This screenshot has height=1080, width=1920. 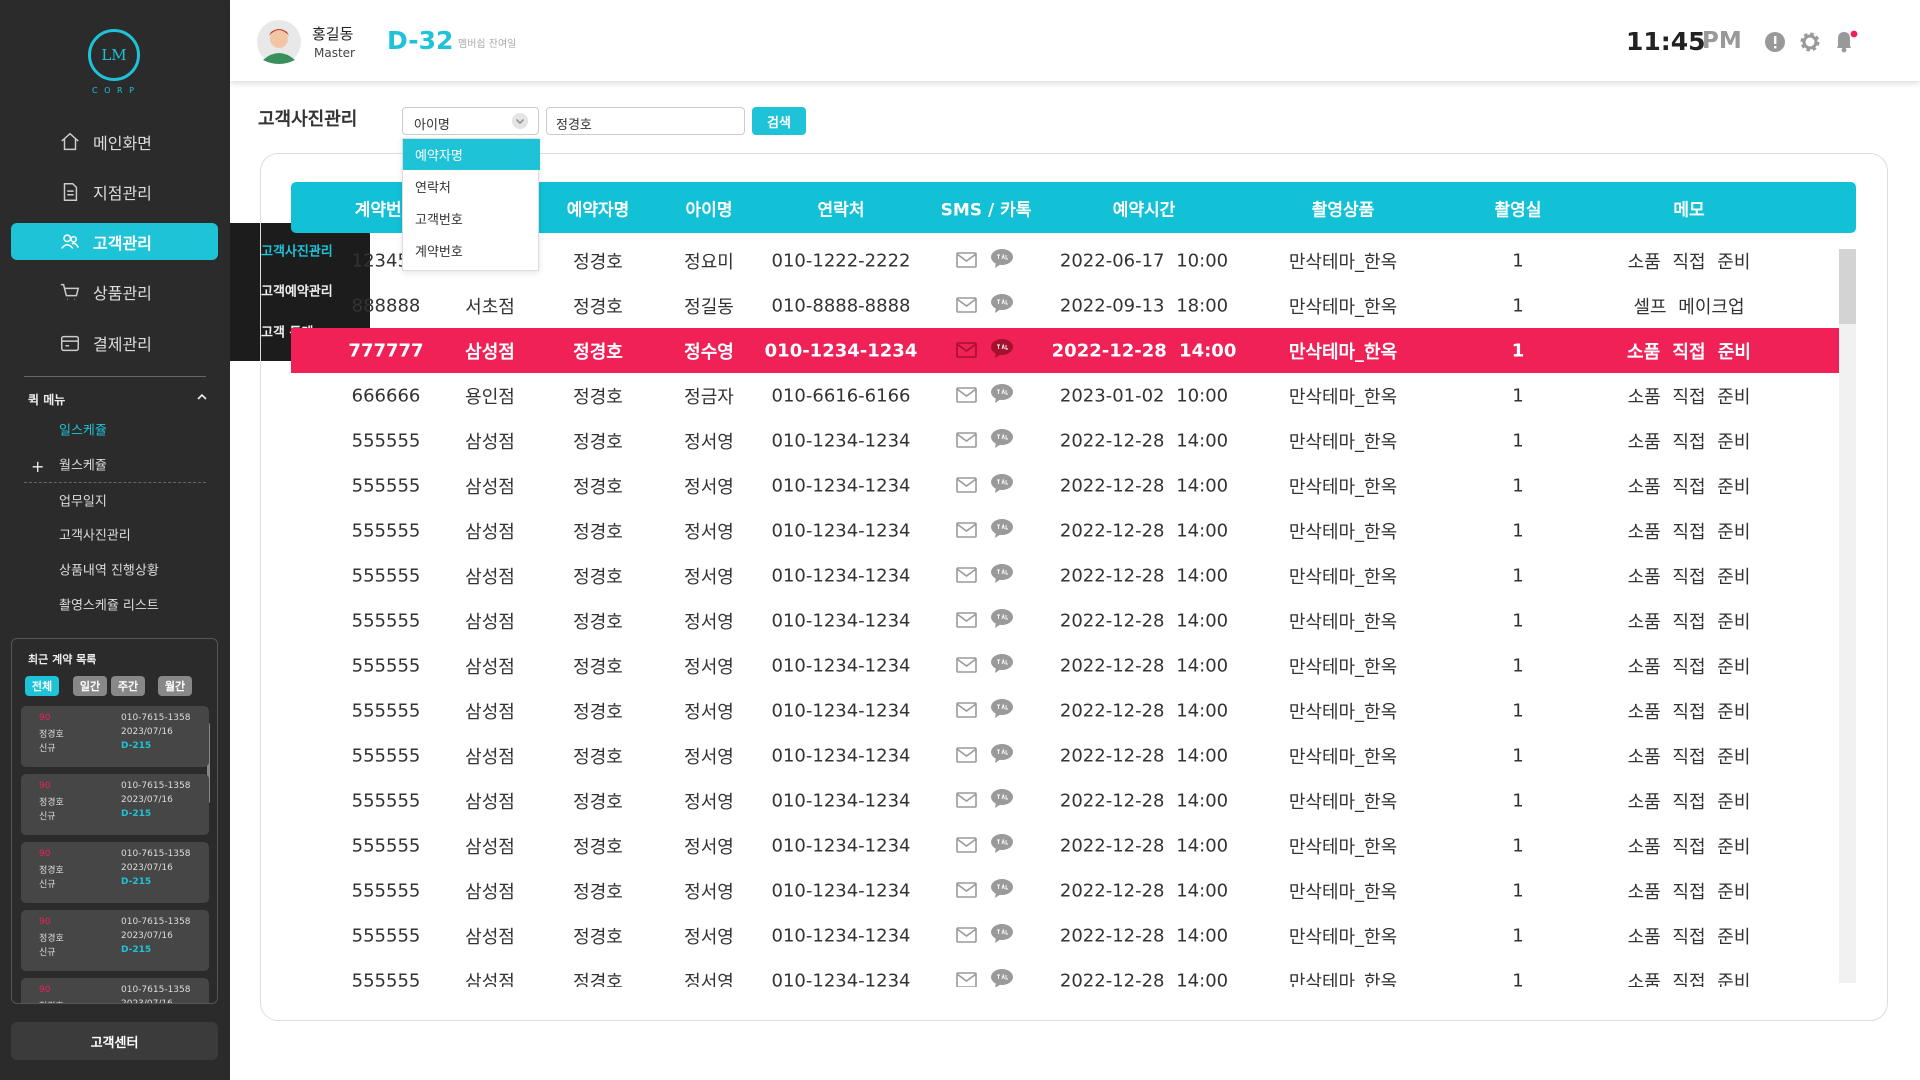 I want to click on submenu-item: 고객예약관리, so click(x=297, y=292).